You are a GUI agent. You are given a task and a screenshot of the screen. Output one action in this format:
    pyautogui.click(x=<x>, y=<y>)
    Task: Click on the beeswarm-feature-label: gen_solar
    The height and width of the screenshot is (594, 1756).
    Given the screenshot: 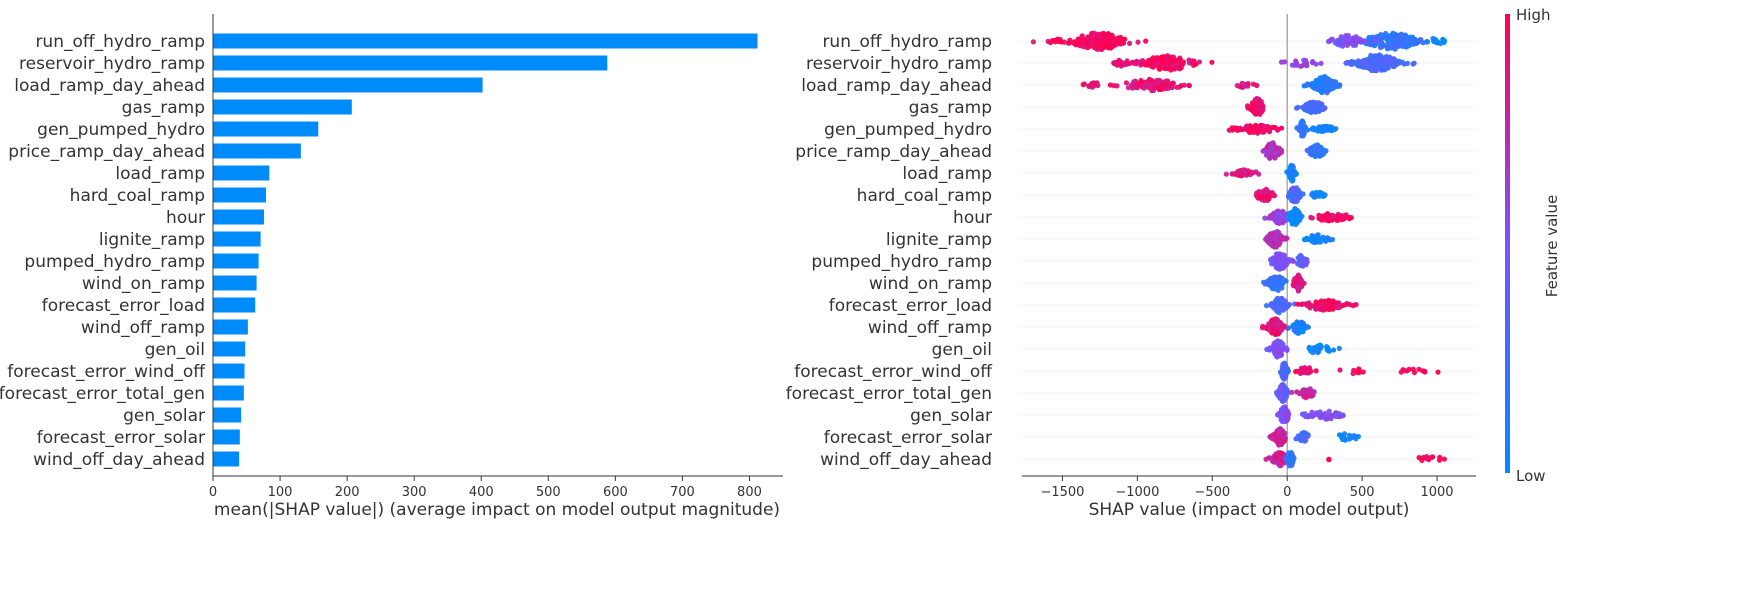 What is the action you would take?
    pyautogui.click(x=951, y=416)
    